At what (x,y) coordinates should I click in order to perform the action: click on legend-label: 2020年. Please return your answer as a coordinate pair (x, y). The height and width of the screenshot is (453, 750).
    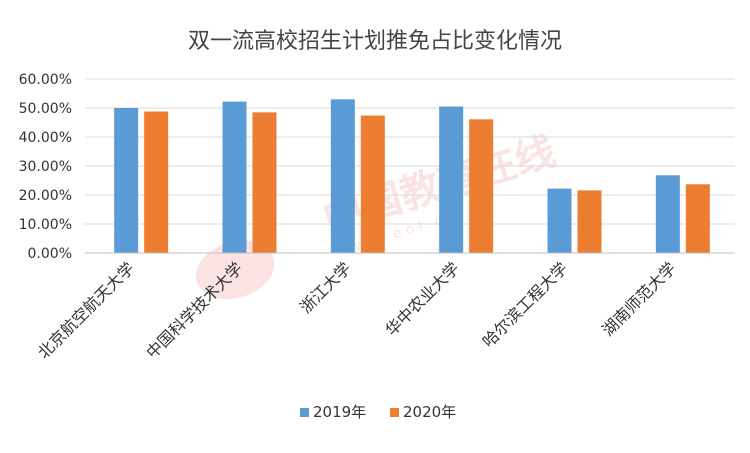
    Looking at the image, I should click on (429, 412).